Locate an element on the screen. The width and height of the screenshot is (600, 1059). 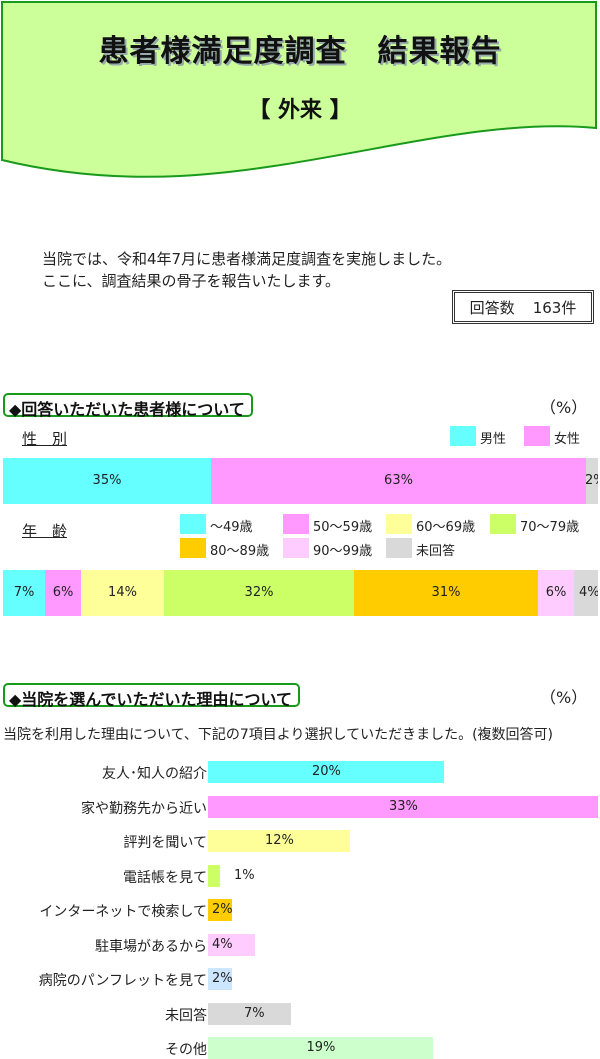
data-label: 35% is located at coordinates (107, 480).